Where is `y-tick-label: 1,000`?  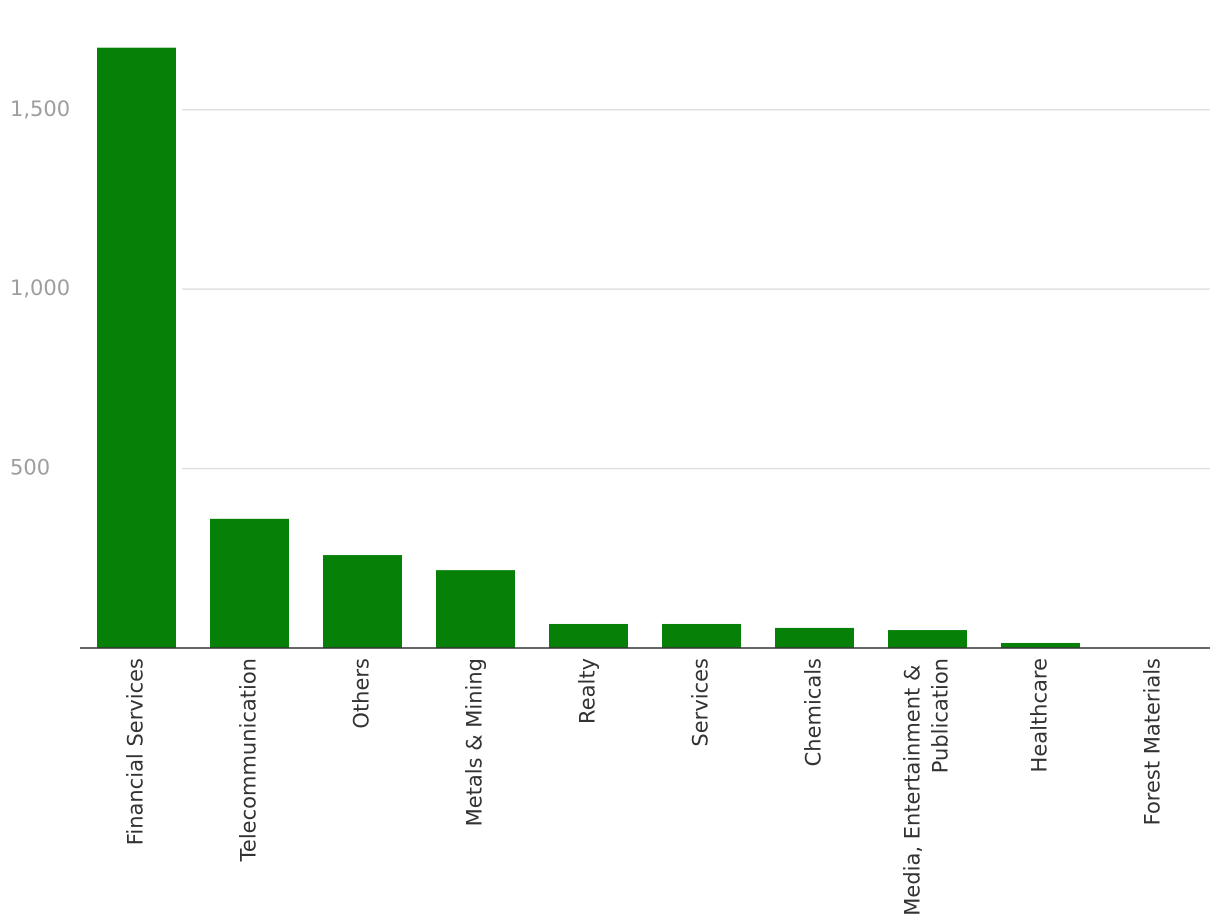
y-tick-label: 1,000 is located at coordinates (40, 288).